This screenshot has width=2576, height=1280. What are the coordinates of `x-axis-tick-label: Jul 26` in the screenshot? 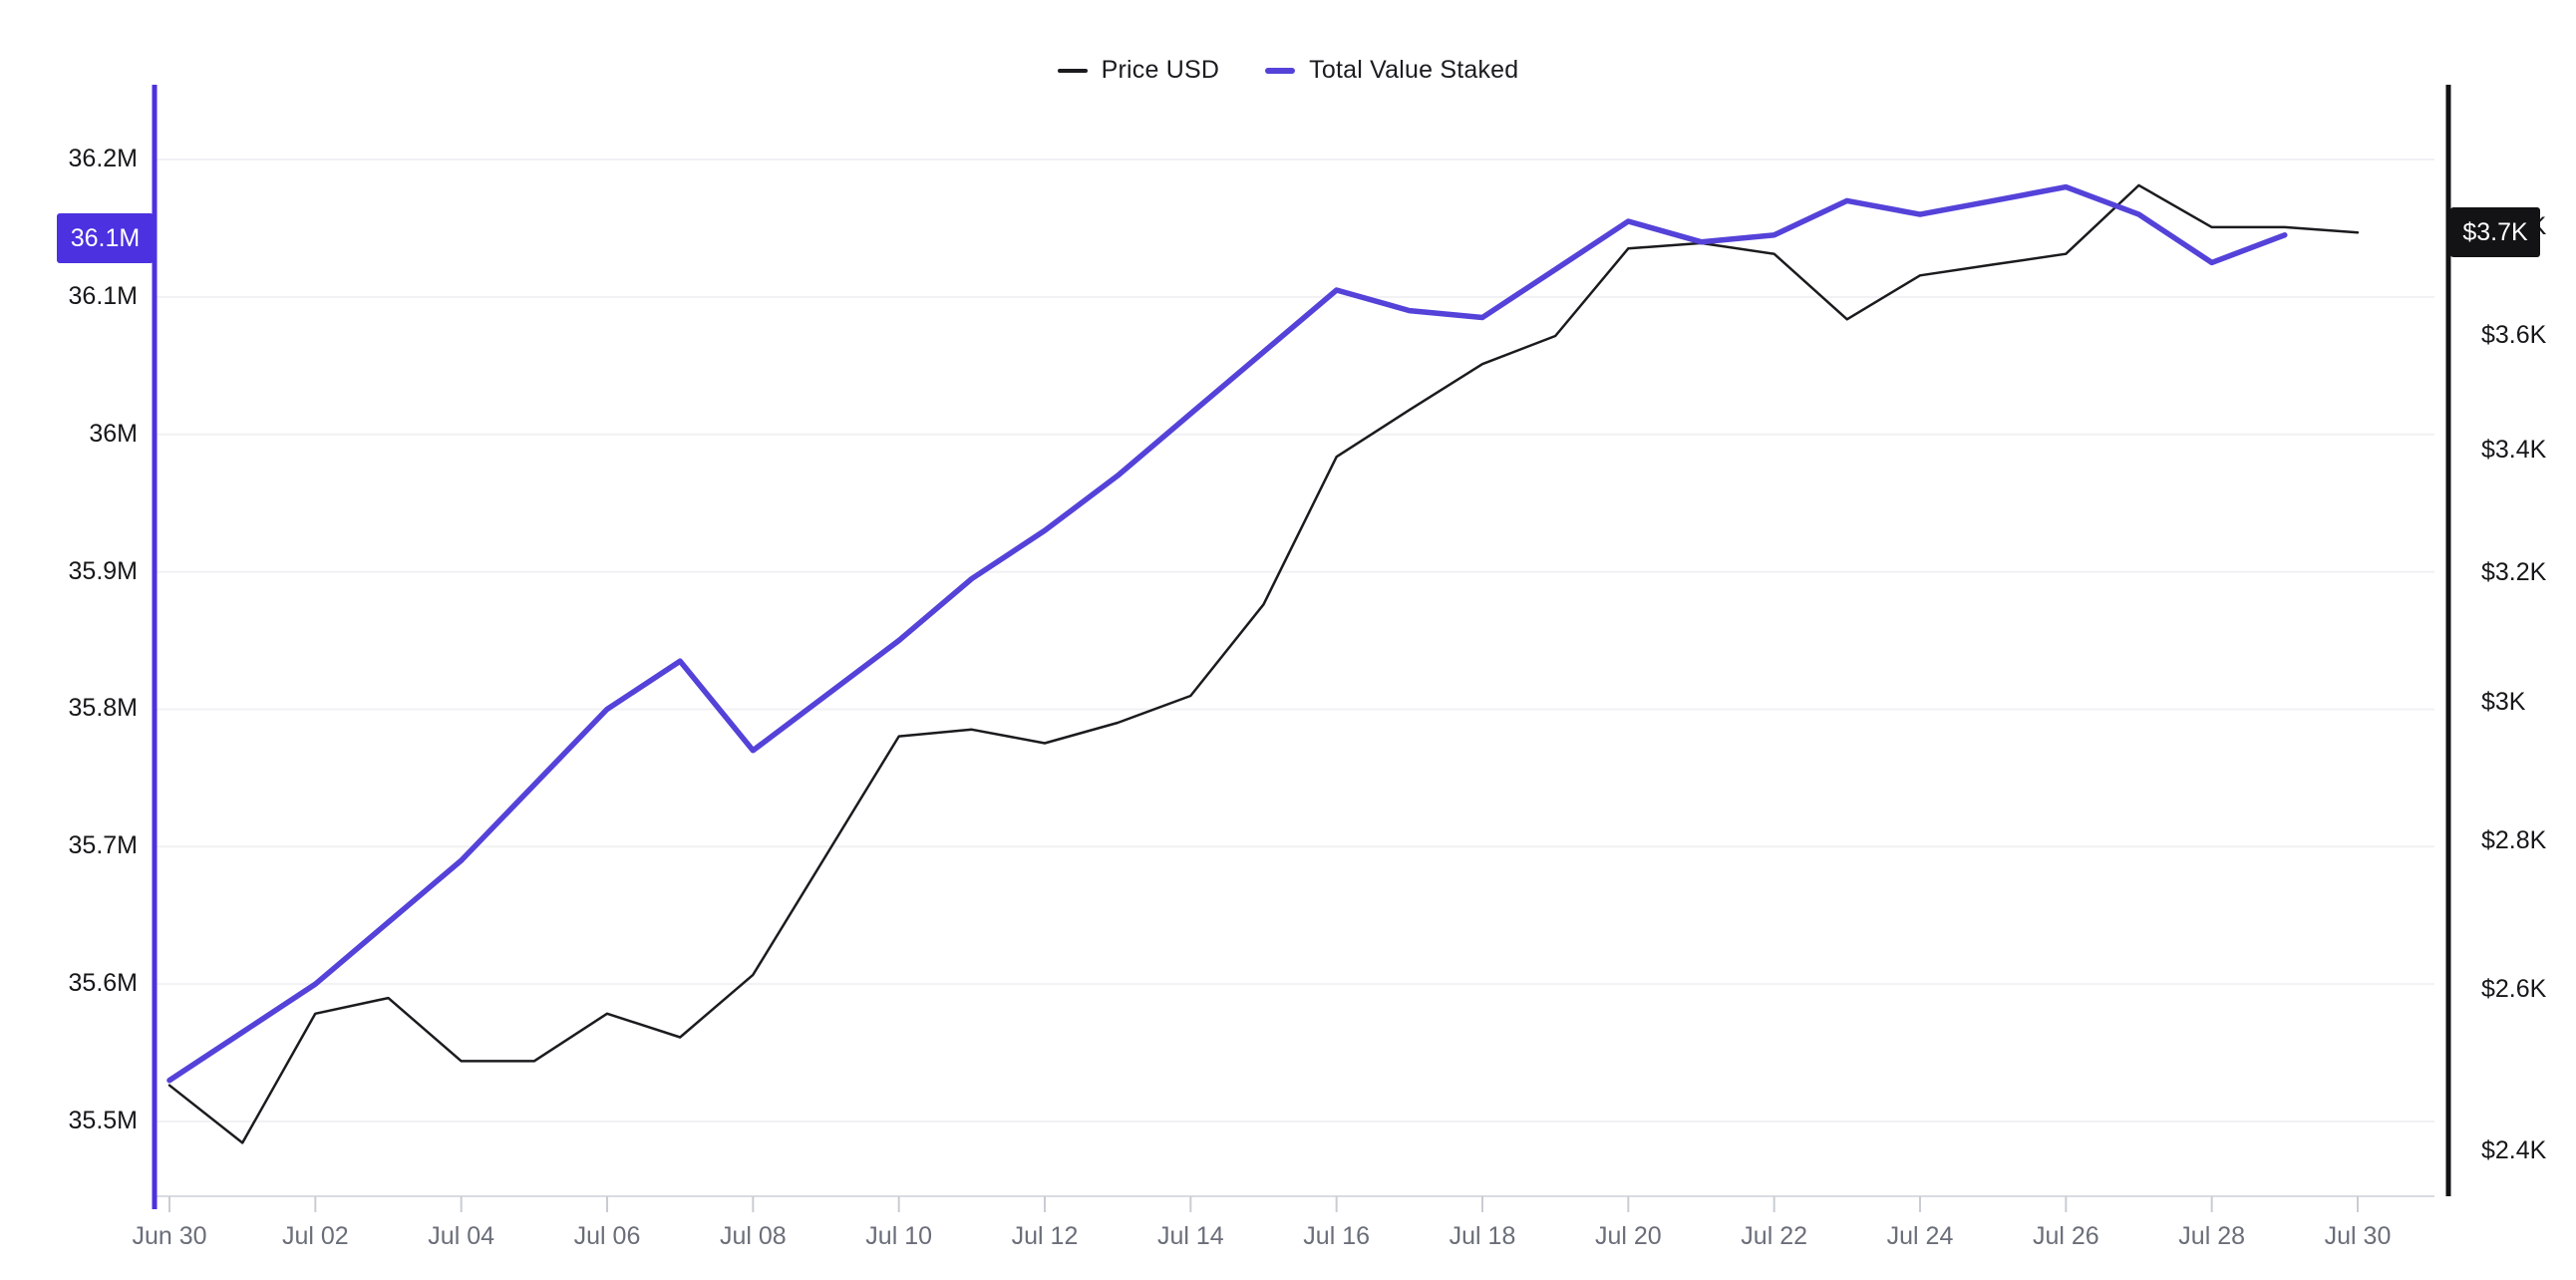 It's located at (2065, 1236).